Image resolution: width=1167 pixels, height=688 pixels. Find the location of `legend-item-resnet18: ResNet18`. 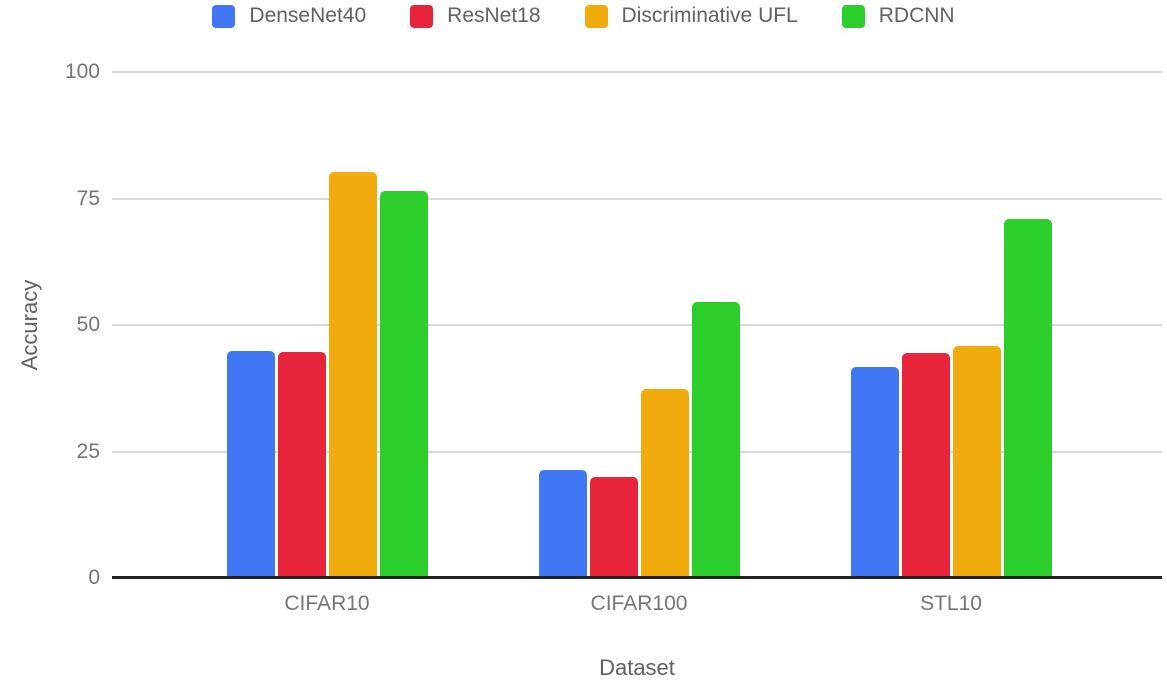

legend-item-resnet18: ResNet18 is located at coordinates (475, 16).